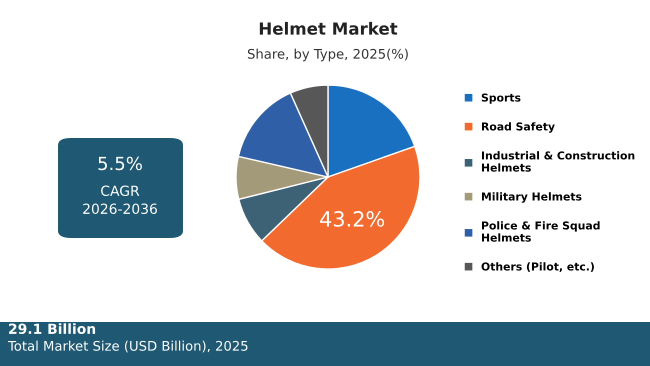 Image resolution: width=650 pixels, height=366 pixels. I want to click on text: 29.1 Billion, so click(52, 328).